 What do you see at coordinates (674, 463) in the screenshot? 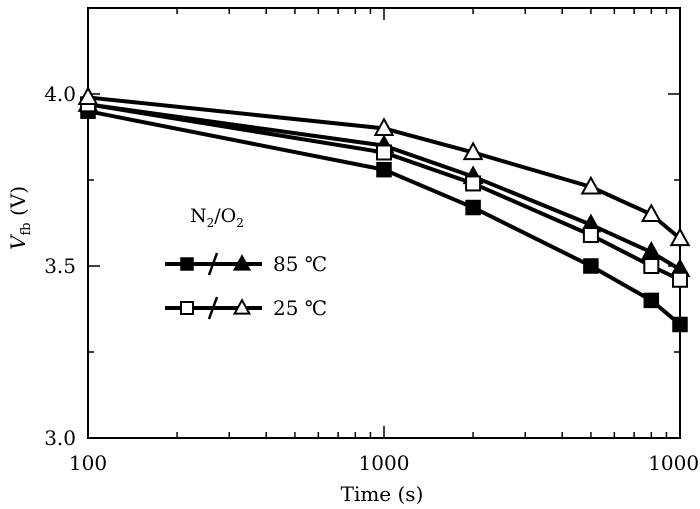
I see `x-tick-label: 10000` at bounding box center [674, 463].